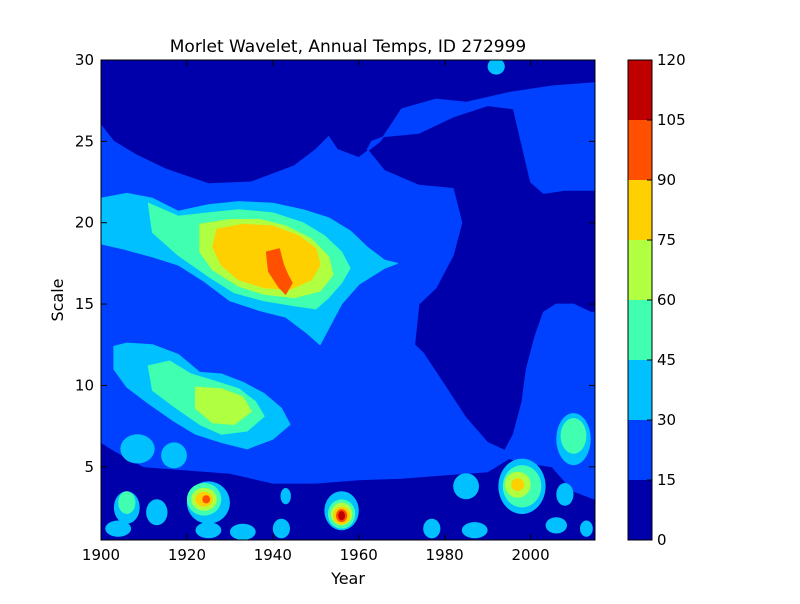  Describe the element at coordinates (666, 480) in the screenshot. I see `colorbar-tick-label: 15` at that location.